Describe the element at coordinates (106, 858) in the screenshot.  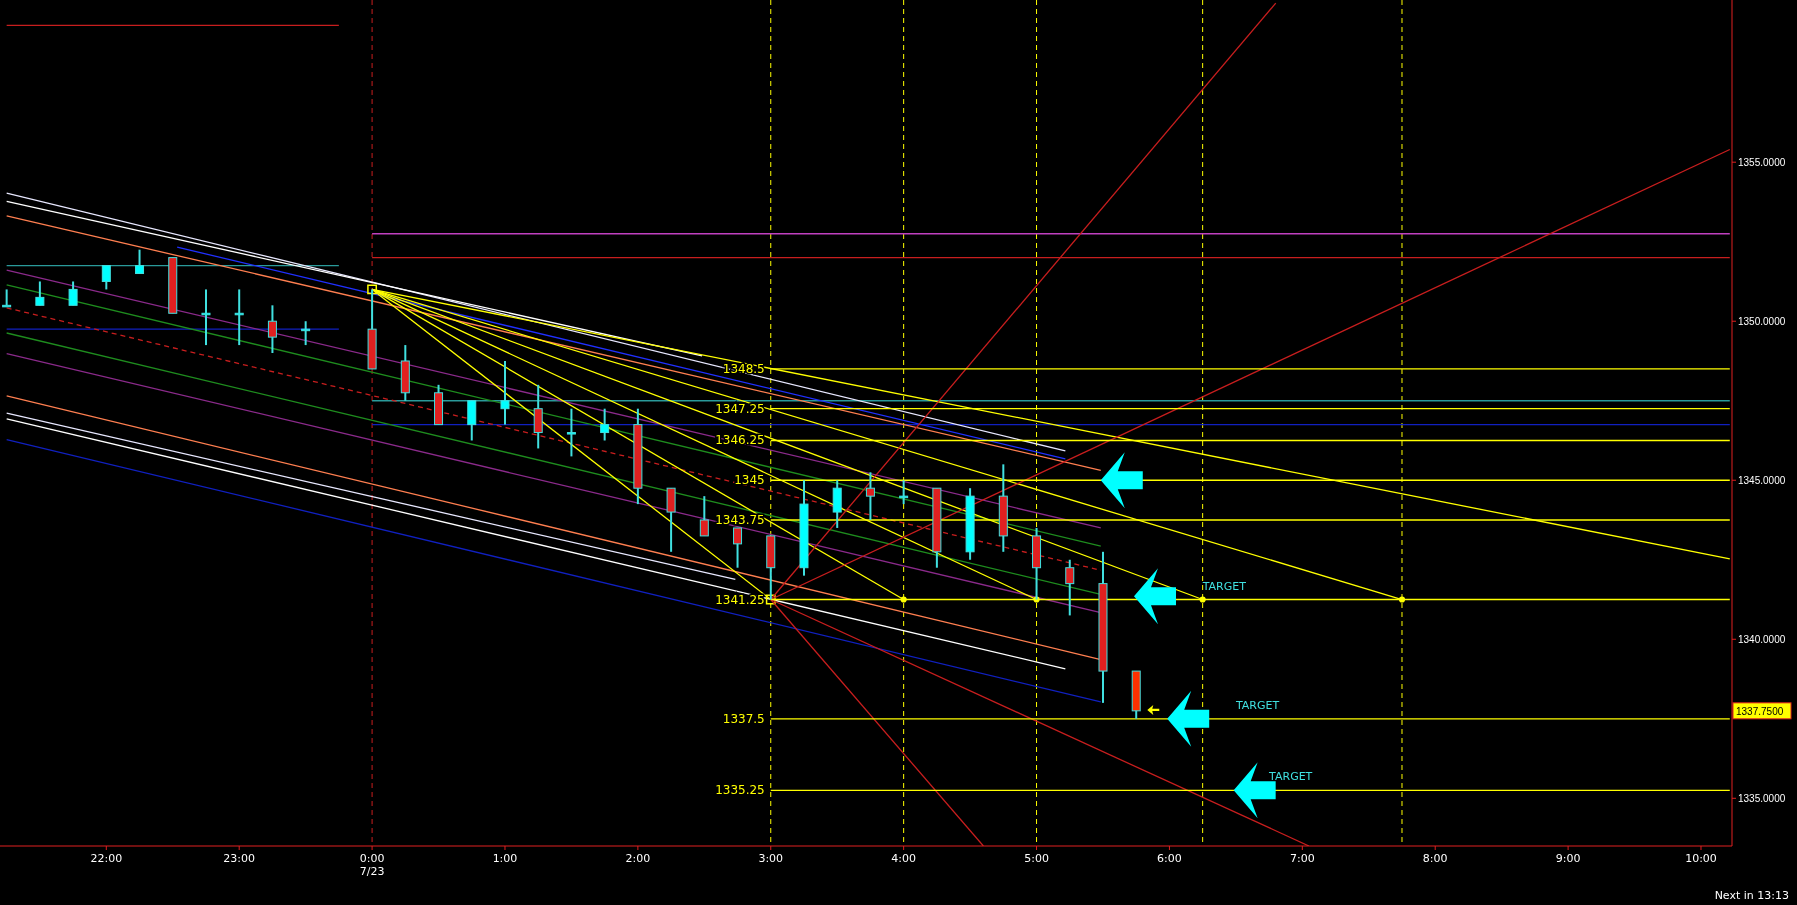
I see `x-tick-label: 22:00` at that location.